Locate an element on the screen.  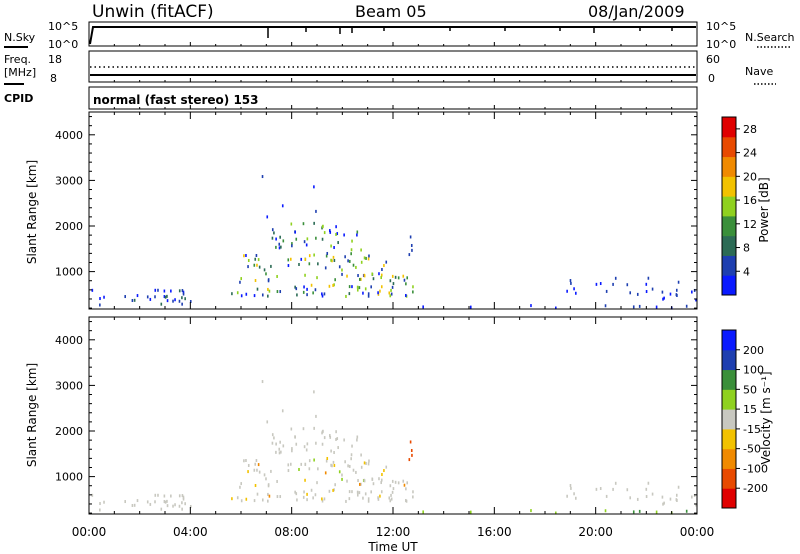
nave-tick-bottom: 0 is located at coordinates (711, 78).